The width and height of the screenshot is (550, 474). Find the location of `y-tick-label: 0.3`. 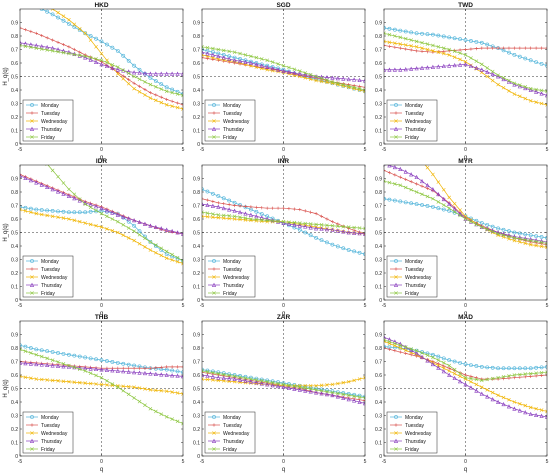

y-tick-label: 0.3 is located at coordinates (196, 104).